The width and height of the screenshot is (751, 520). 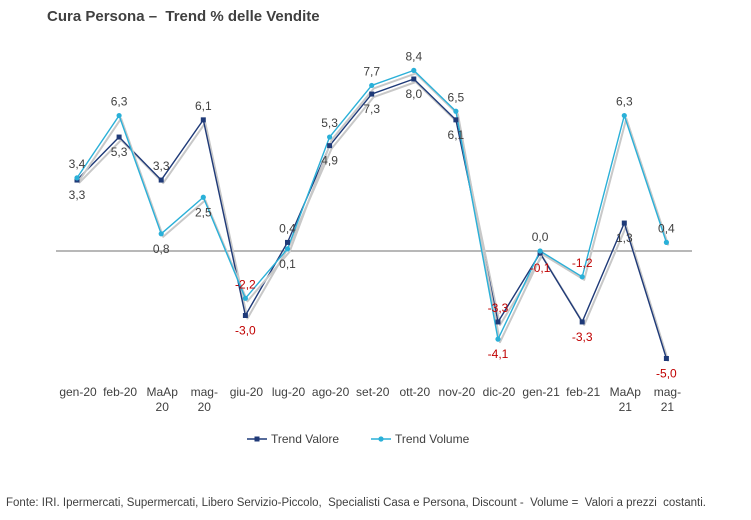 I want to click on valore-label-5: 0,4, so click(x=287, y=228).